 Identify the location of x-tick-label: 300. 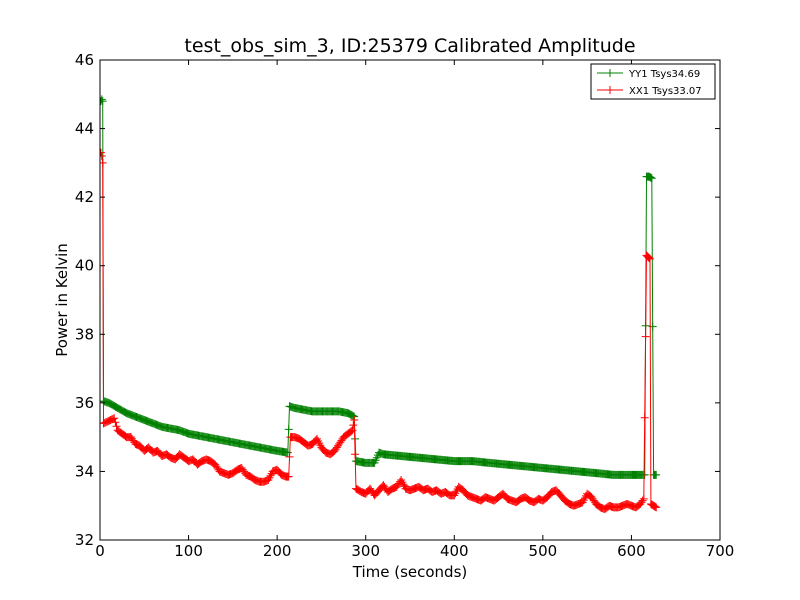
(365, 551).